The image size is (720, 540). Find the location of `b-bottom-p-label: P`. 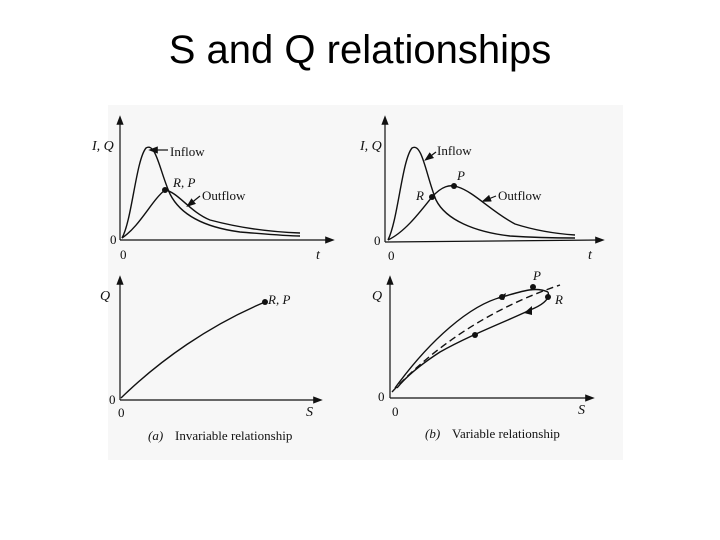

b-bottom-p-label: P is located at coordinates (536, 275).